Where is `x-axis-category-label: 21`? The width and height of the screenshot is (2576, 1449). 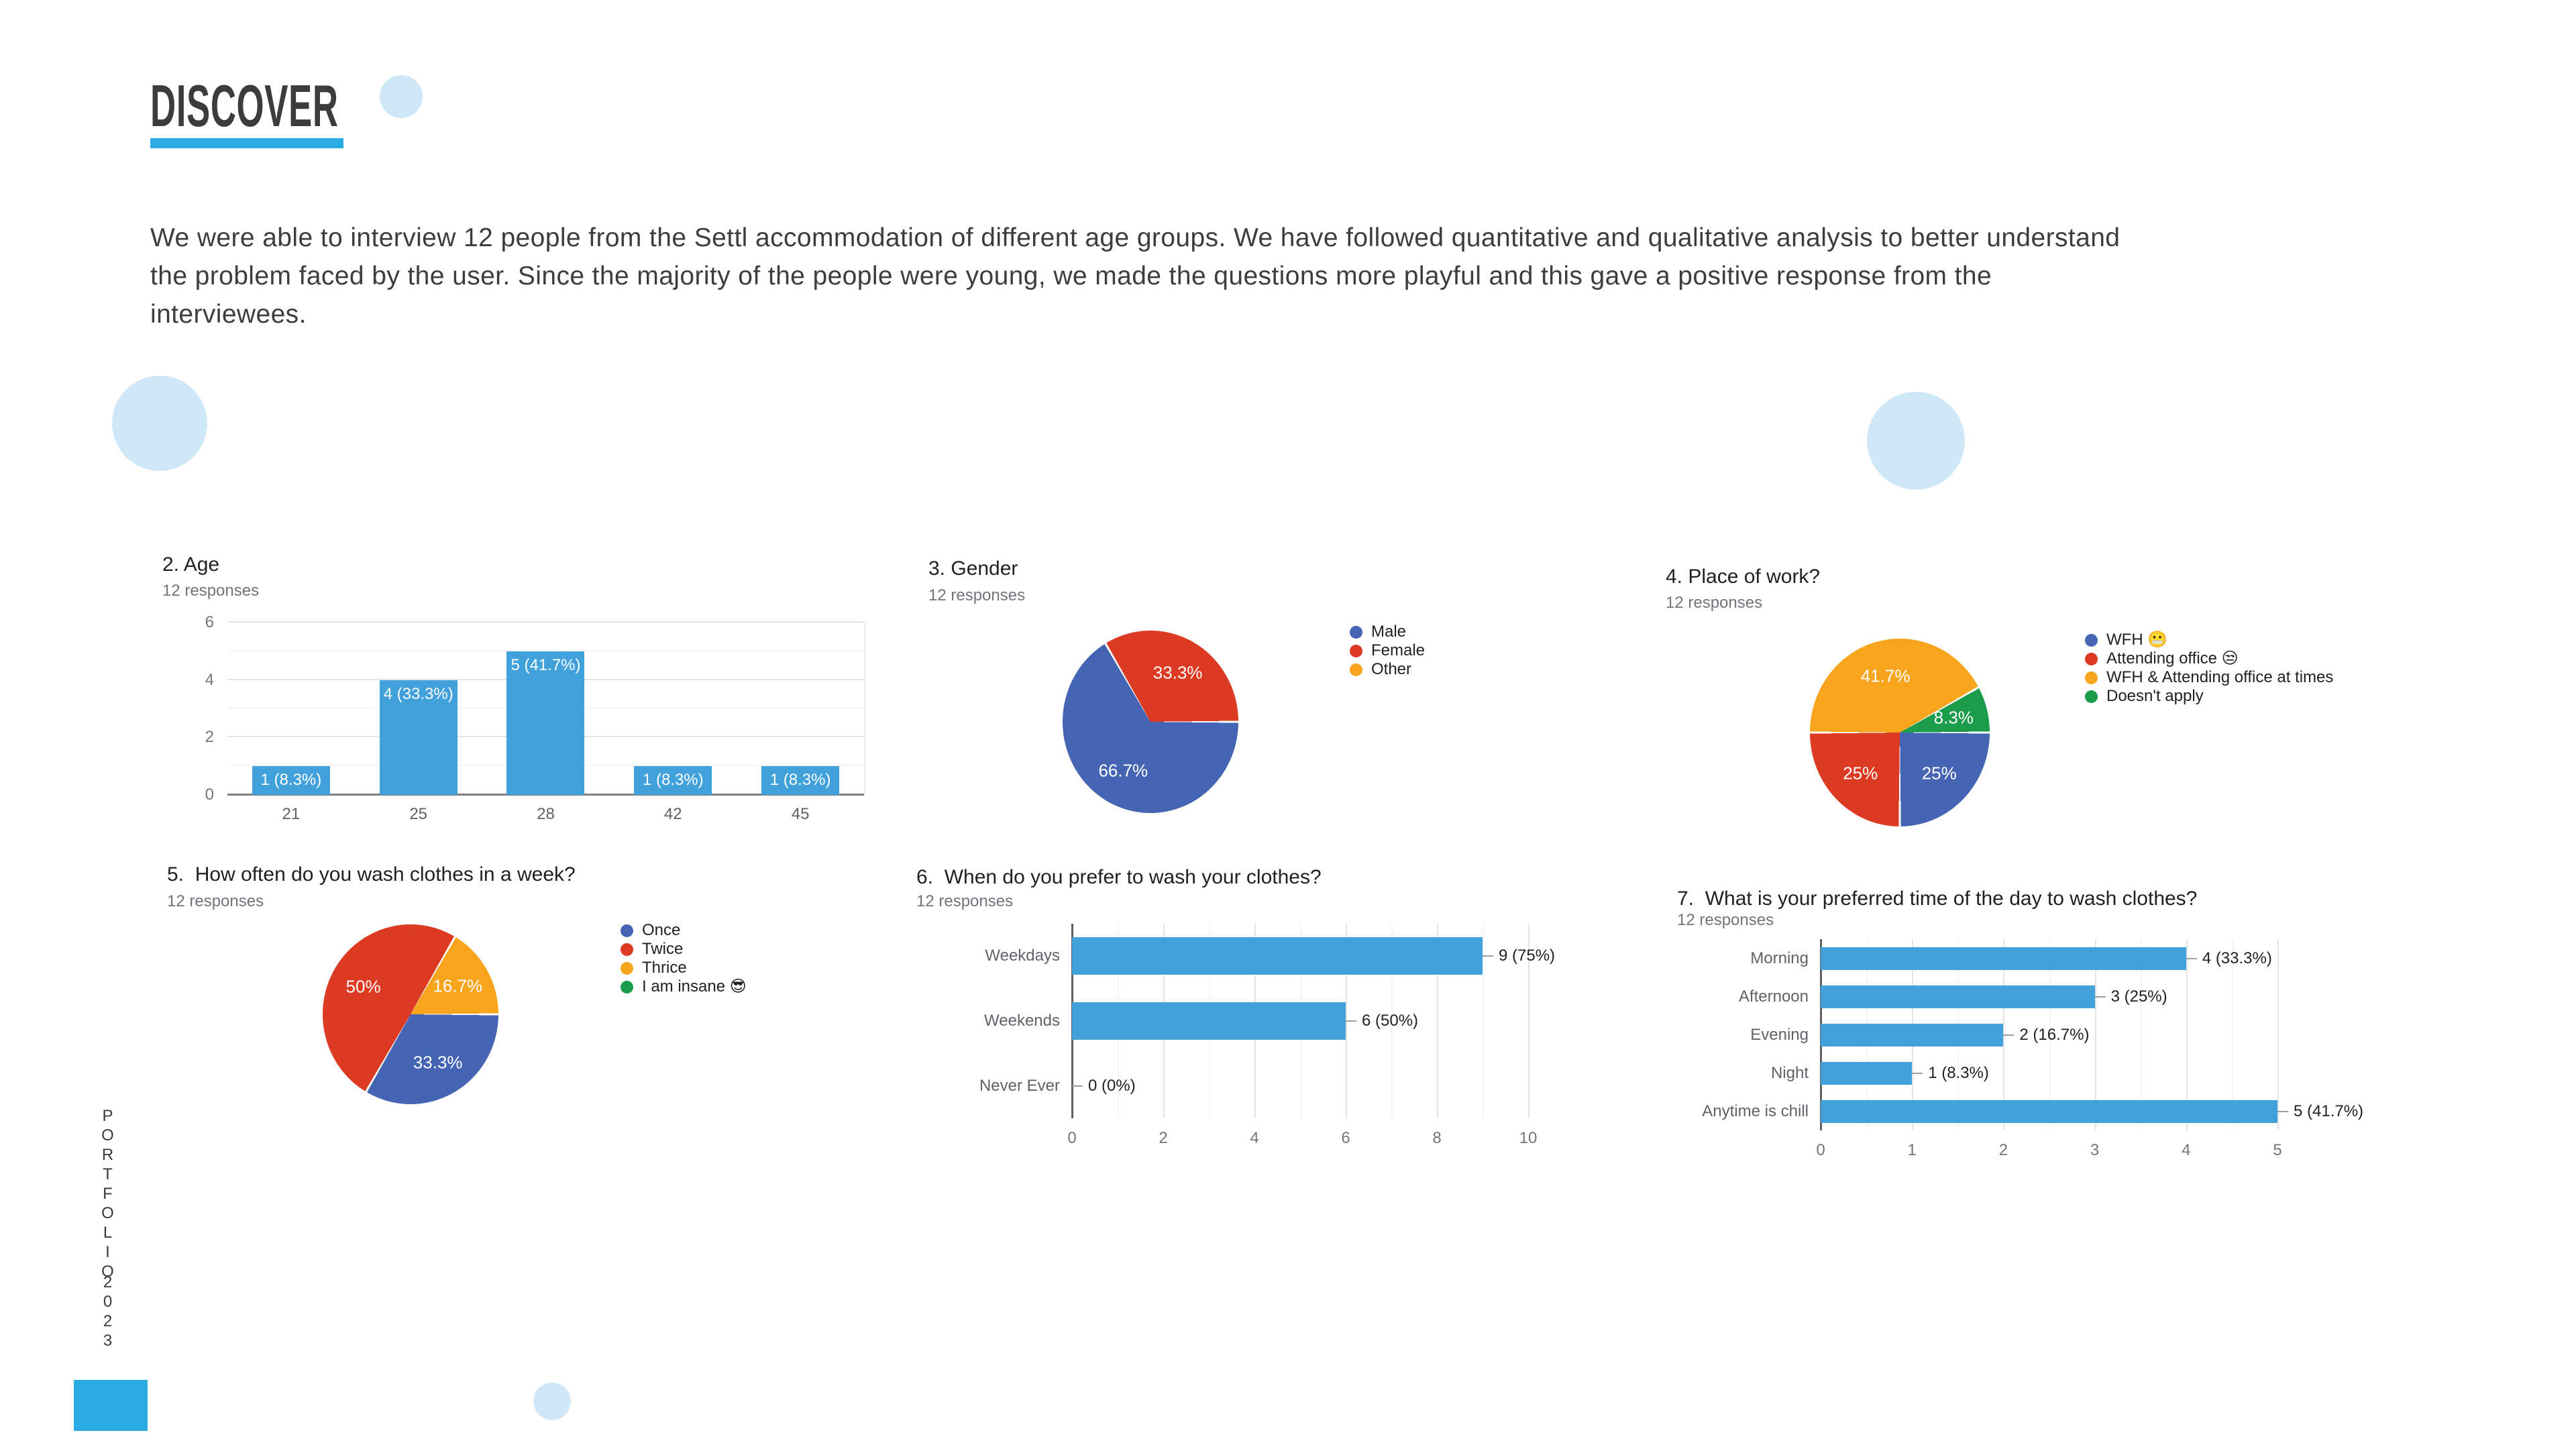
x-axis-category-label: 21 is located at coordinates (291, 814).